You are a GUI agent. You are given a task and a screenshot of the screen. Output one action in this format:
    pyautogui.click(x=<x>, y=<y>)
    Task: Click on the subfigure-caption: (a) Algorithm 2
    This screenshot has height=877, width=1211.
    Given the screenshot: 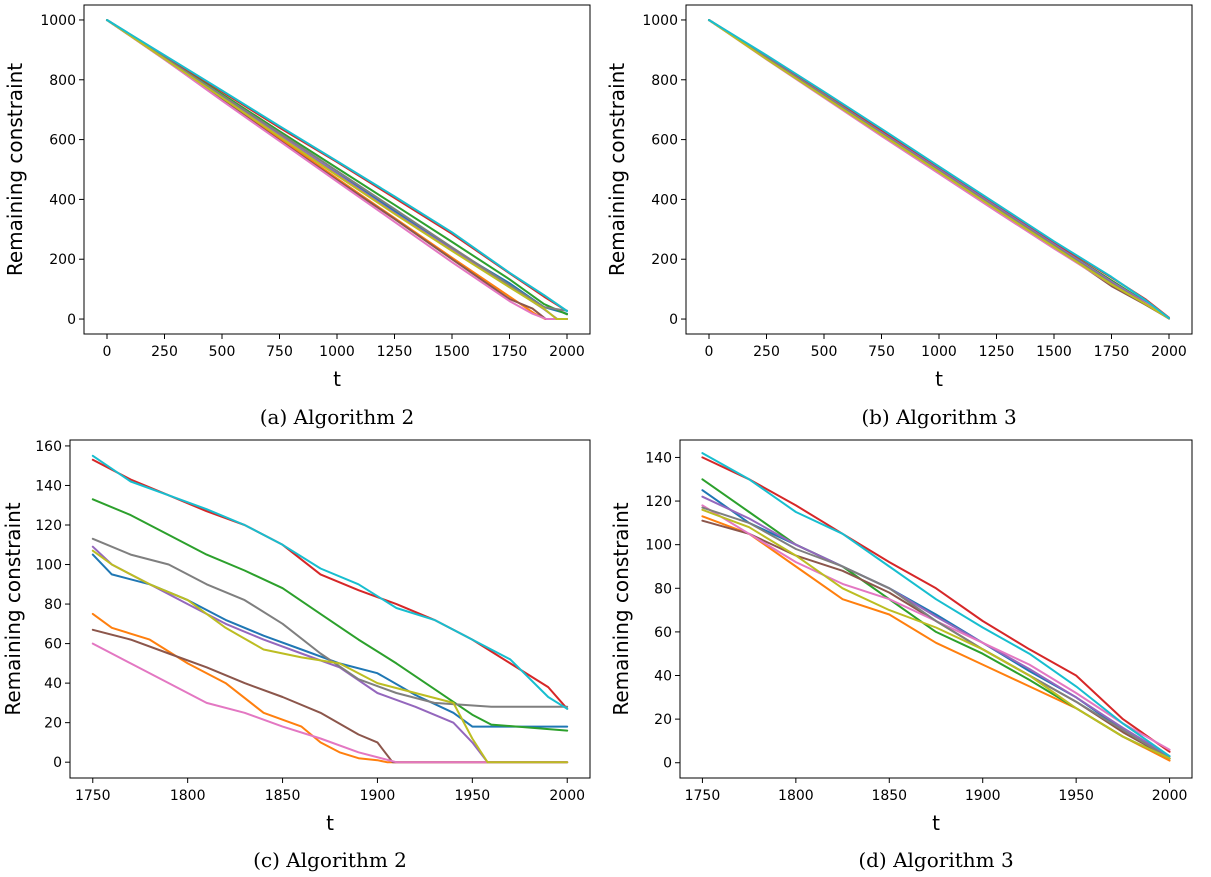 What is the action you would take?
    pyautogui.click(x=337, y=417)
    